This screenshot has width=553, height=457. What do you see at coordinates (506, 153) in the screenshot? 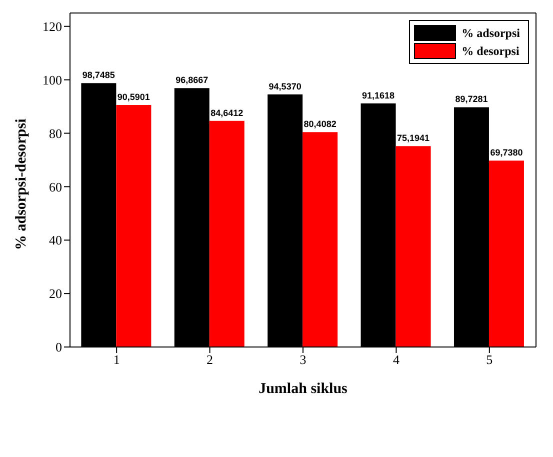
I see `data-label: 69,7380` at bounding box center [506, 153].